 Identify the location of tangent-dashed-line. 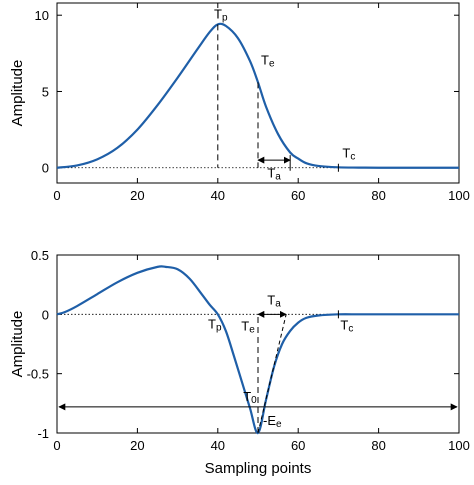
(272, 374).